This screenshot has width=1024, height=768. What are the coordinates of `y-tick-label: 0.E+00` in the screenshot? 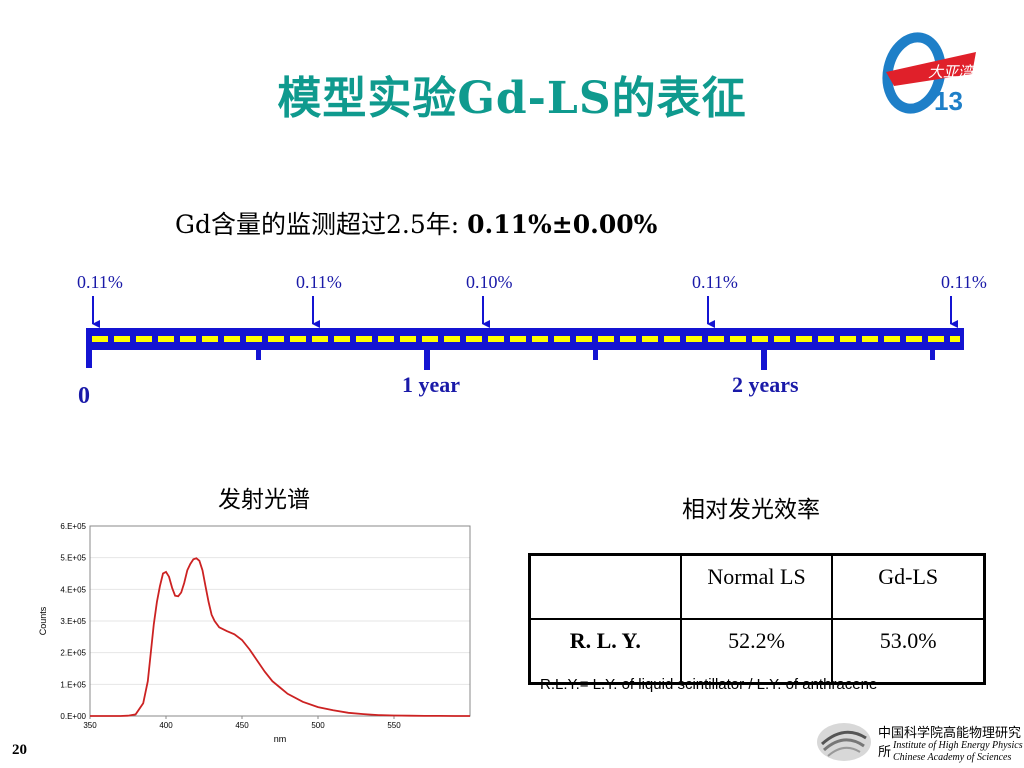 It's located at (73, 716).